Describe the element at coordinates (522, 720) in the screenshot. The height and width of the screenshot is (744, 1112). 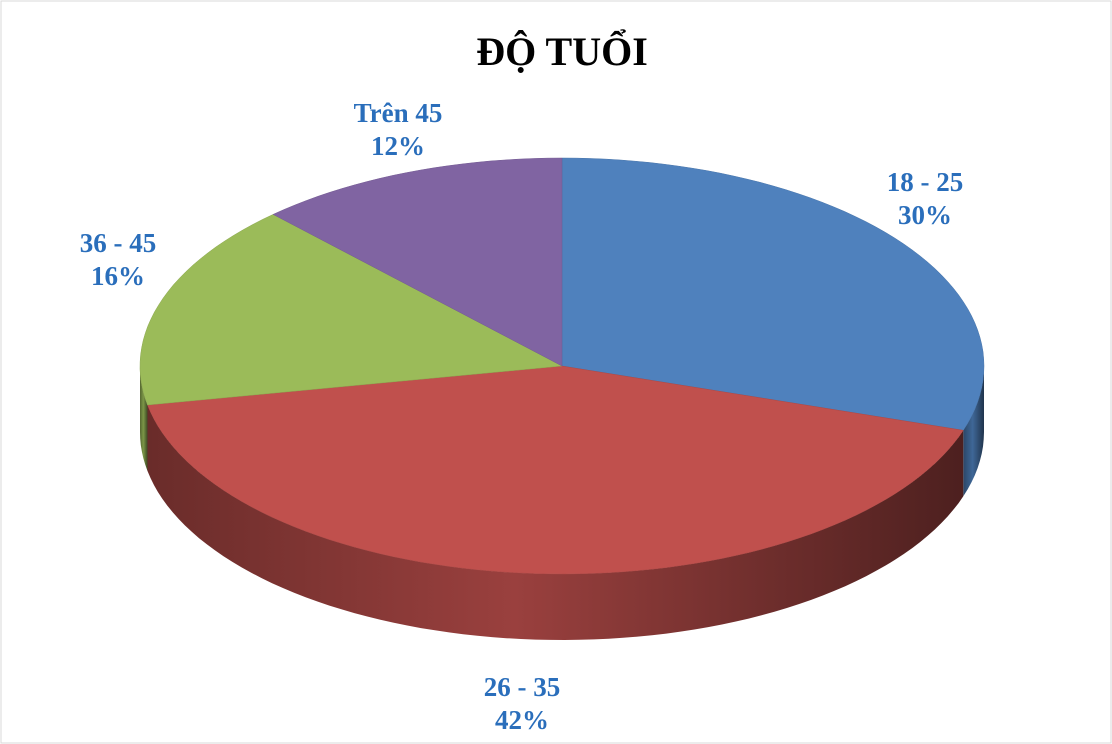
I see `slice-value-label: 42%` at that location.